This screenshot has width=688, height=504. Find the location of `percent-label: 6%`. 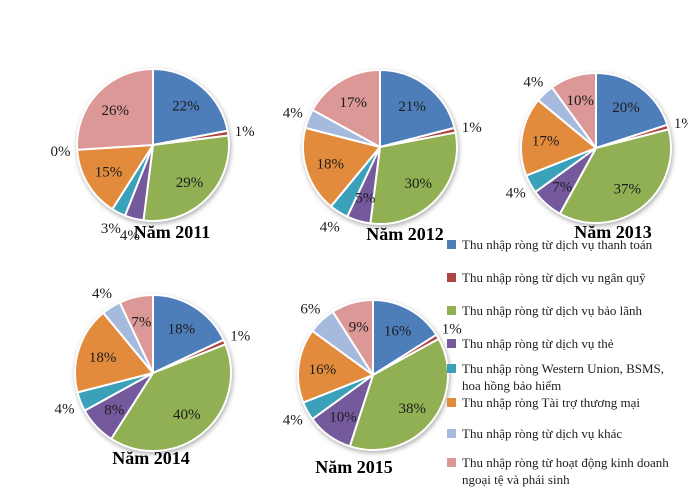

percent-label: 6% is located at coordinates (310, 310).